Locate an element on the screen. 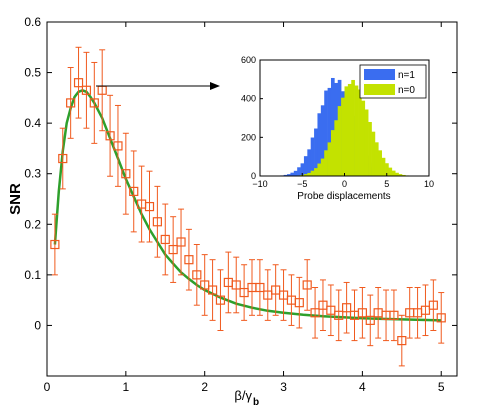  y-tick-label: 0.2 is located at coordinates (32, 224).